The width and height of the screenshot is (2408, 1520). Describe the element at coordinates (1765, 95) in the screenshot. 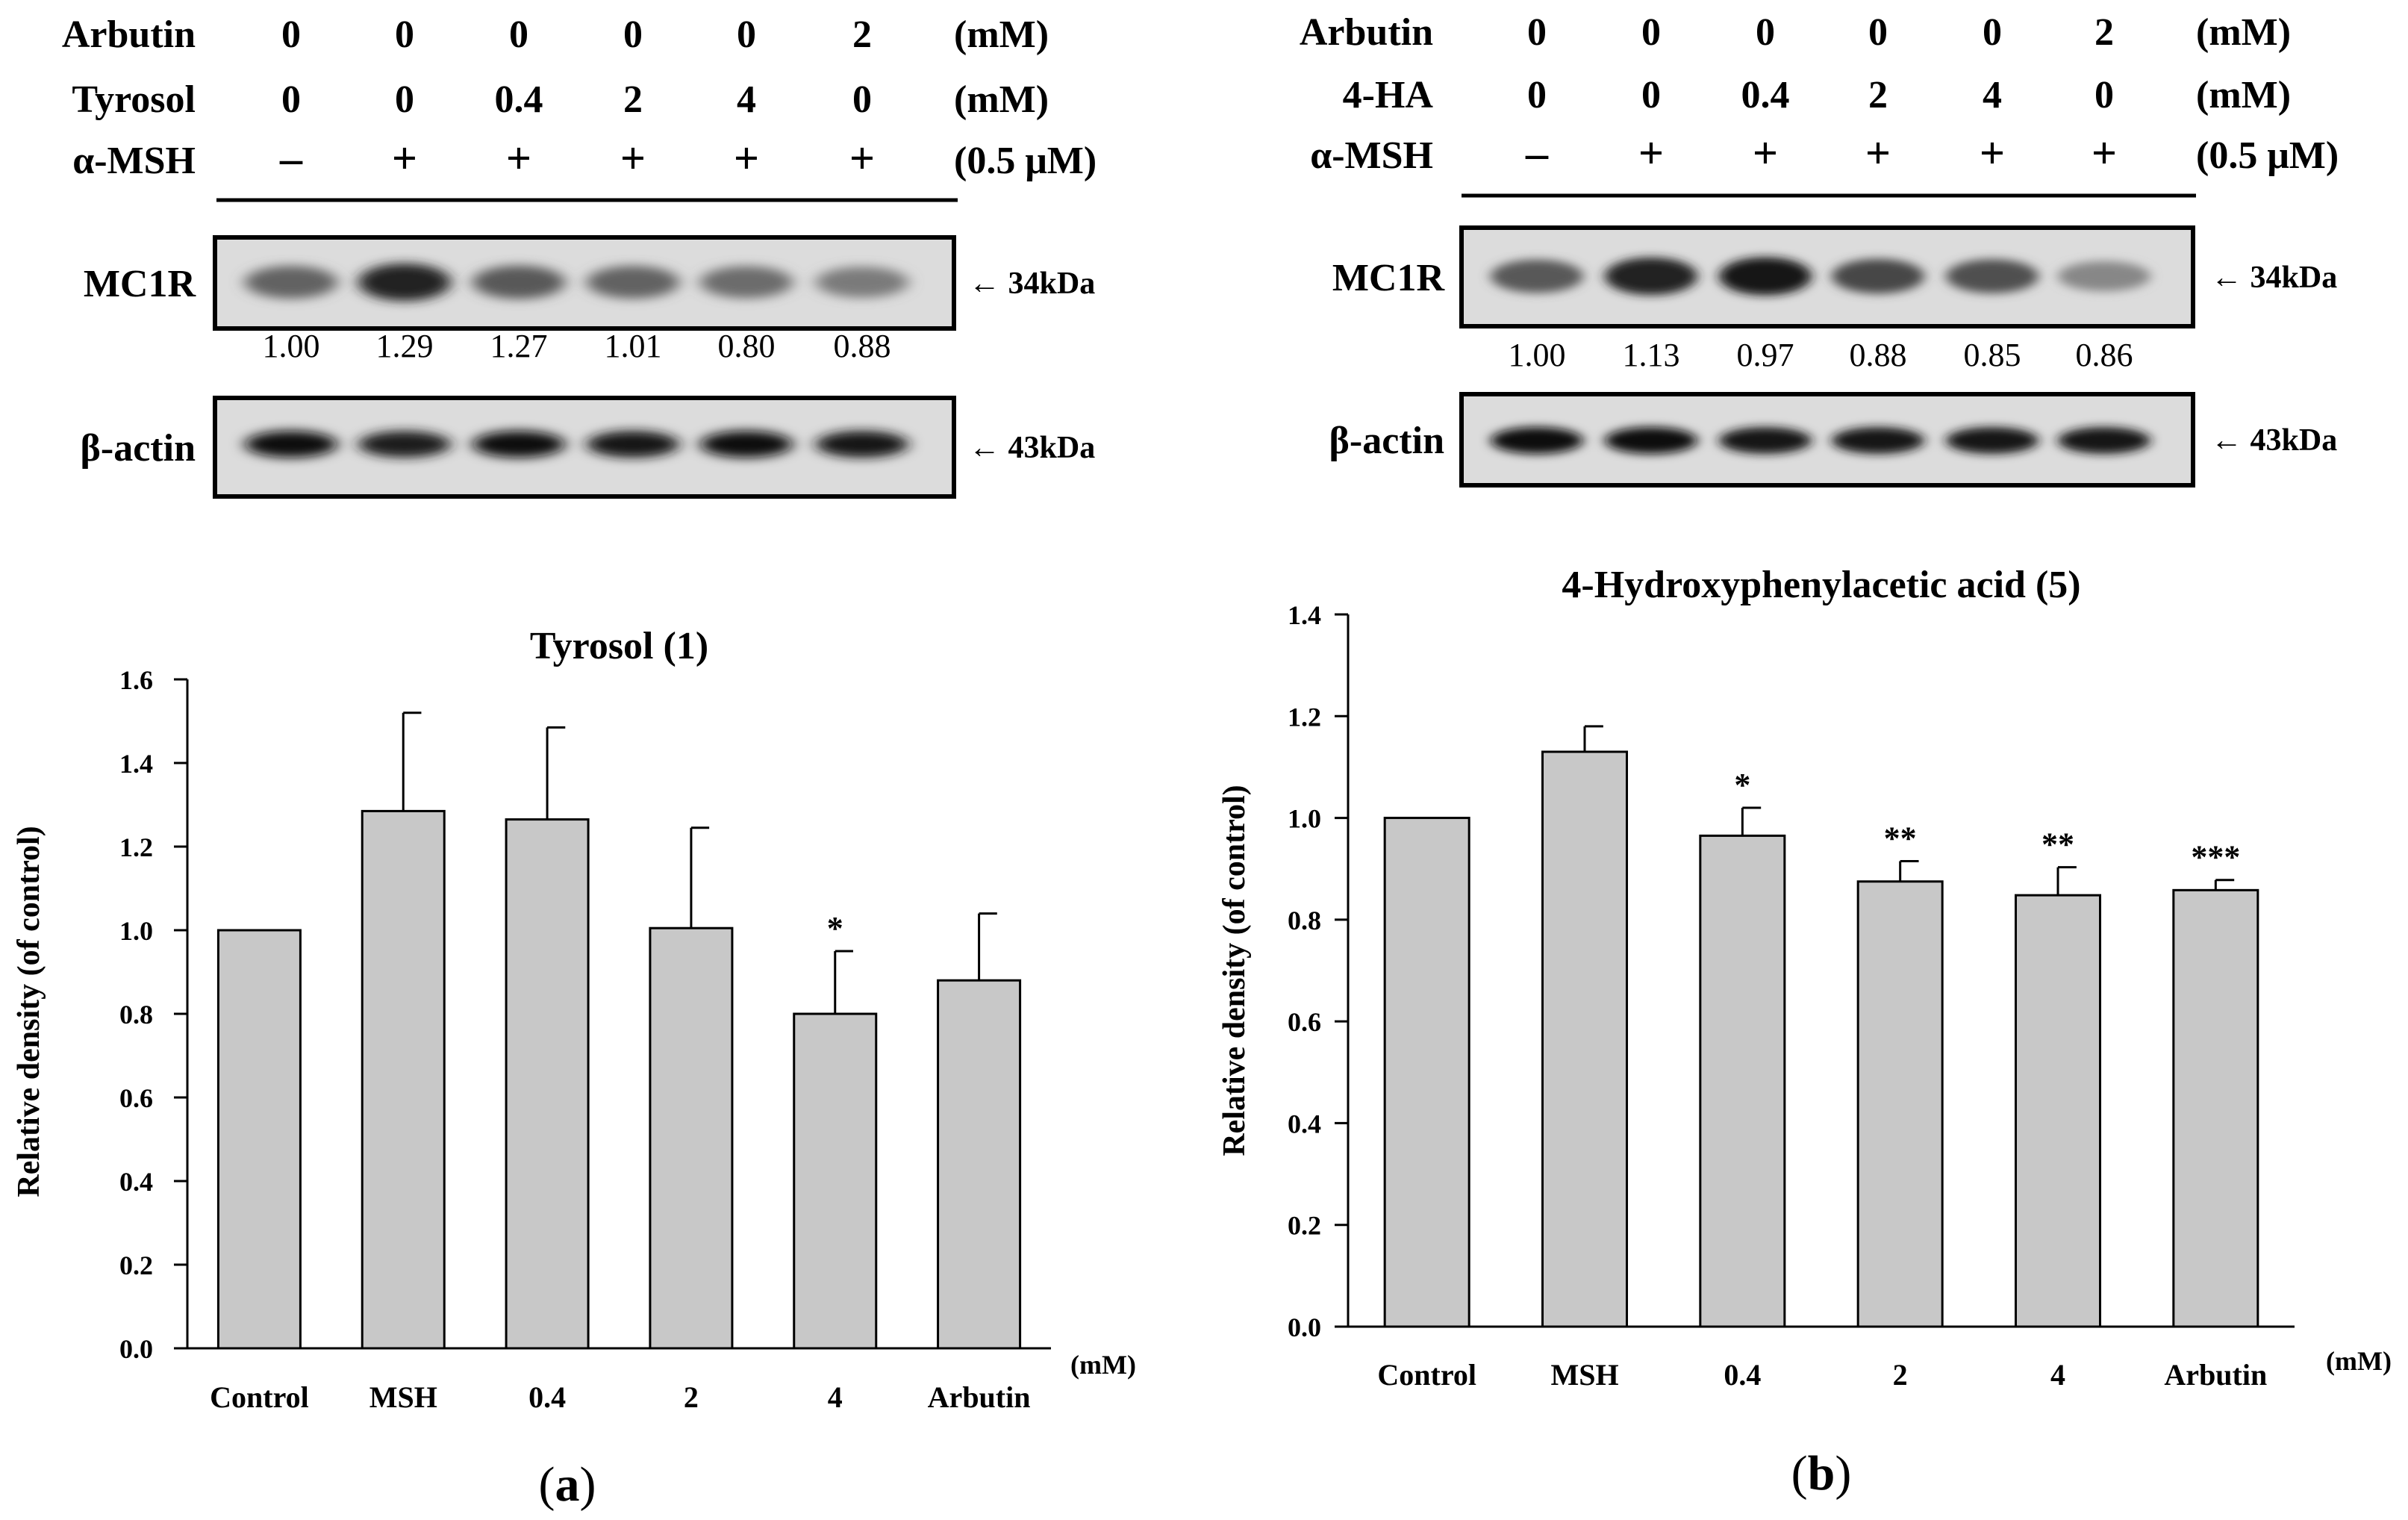

I see `treatment-value: 0.4` at that location.